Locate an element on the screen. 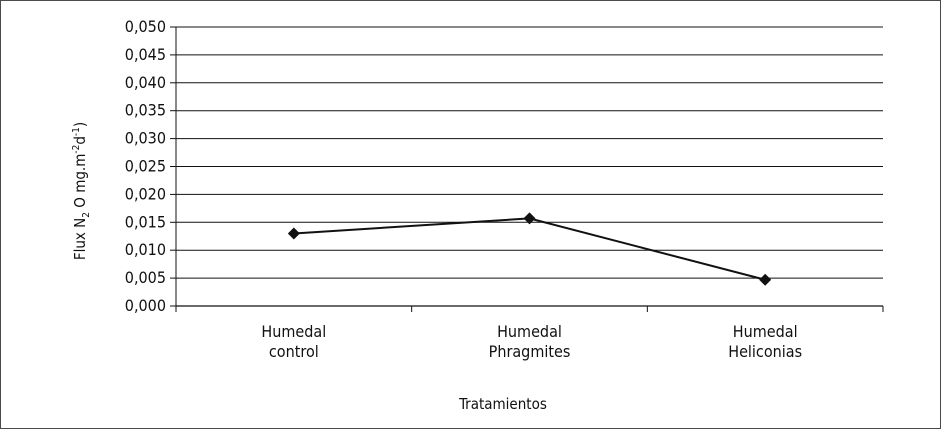 Image resolution: width=941 pixels, height=433 pixels. y-axis-title: Flux N2 O mg.m-2d-1) is located at coordinates (81, 191).